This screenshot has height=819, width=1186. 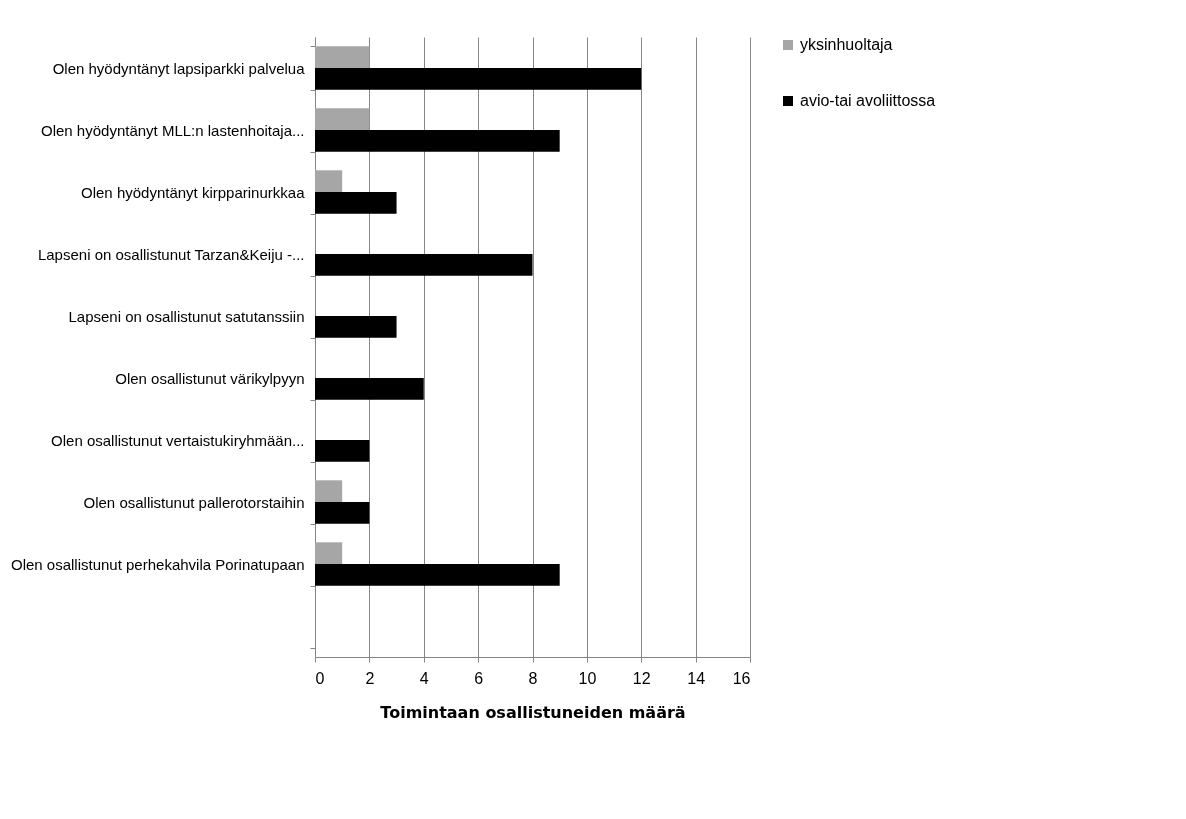 What do you see at coordinates (320, 678) in the screenshot?
I see `x-tick-label: 0` at bounding box center [320, 678].